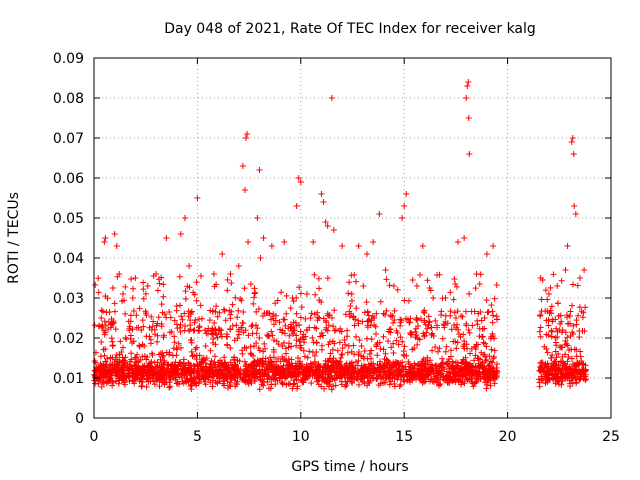  Describe the element at coordinates (79, 419) in the screenshot. I see `y-tick-label: 0` at that location.